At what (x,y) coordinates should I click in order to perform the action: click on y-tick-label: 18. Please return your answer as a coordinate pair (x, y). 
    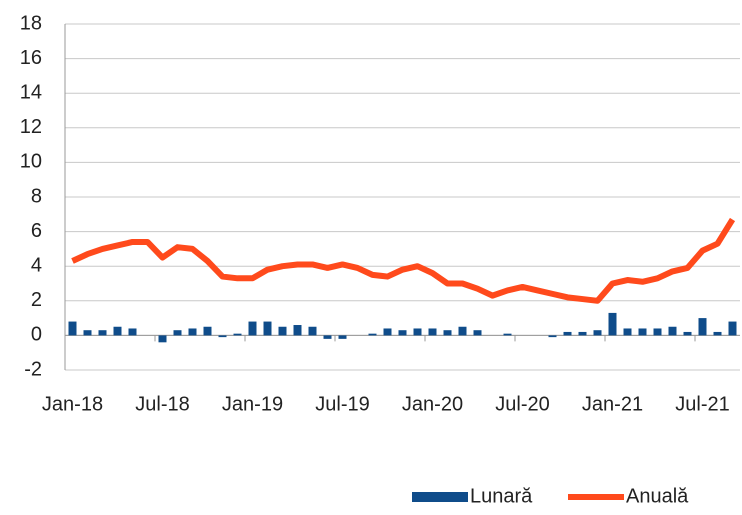
    Looking at the image, I should click on (31, 23).